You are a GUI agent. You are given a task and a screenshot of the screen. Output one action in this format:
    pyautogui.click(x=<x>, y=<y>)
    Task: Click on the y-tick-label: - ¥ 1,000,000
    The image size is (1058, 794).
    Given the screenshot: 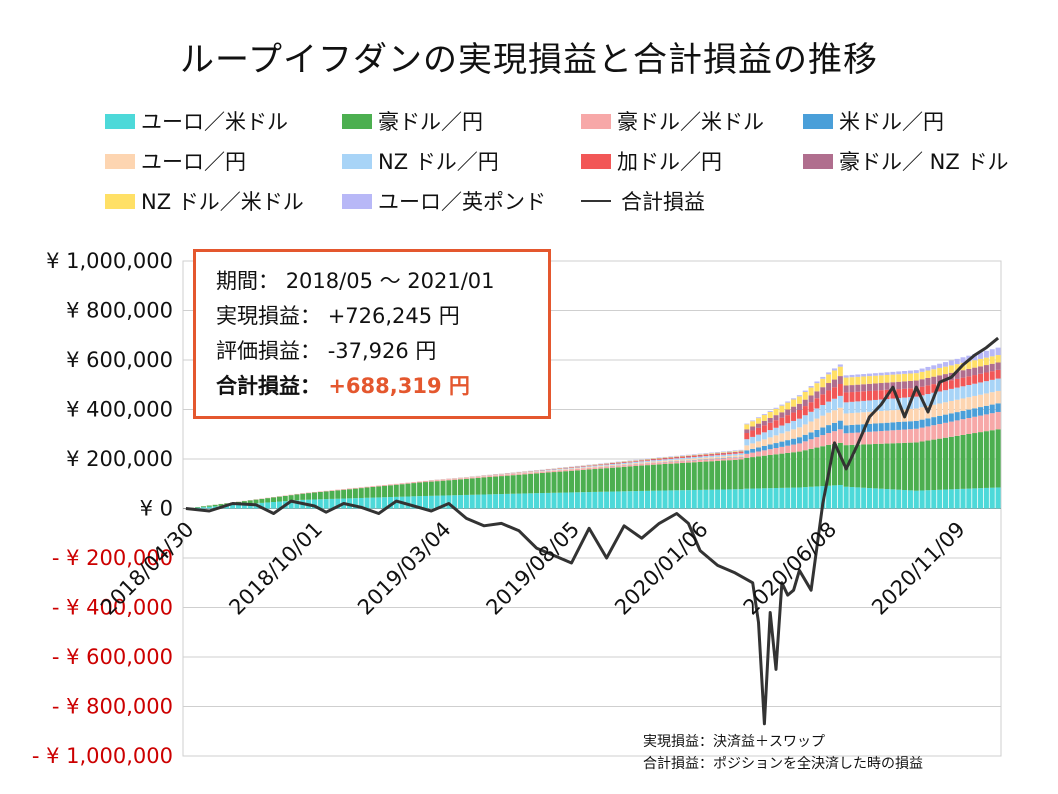 What is the action you would take?
    pyautogui.click(x=102, y=756)
    